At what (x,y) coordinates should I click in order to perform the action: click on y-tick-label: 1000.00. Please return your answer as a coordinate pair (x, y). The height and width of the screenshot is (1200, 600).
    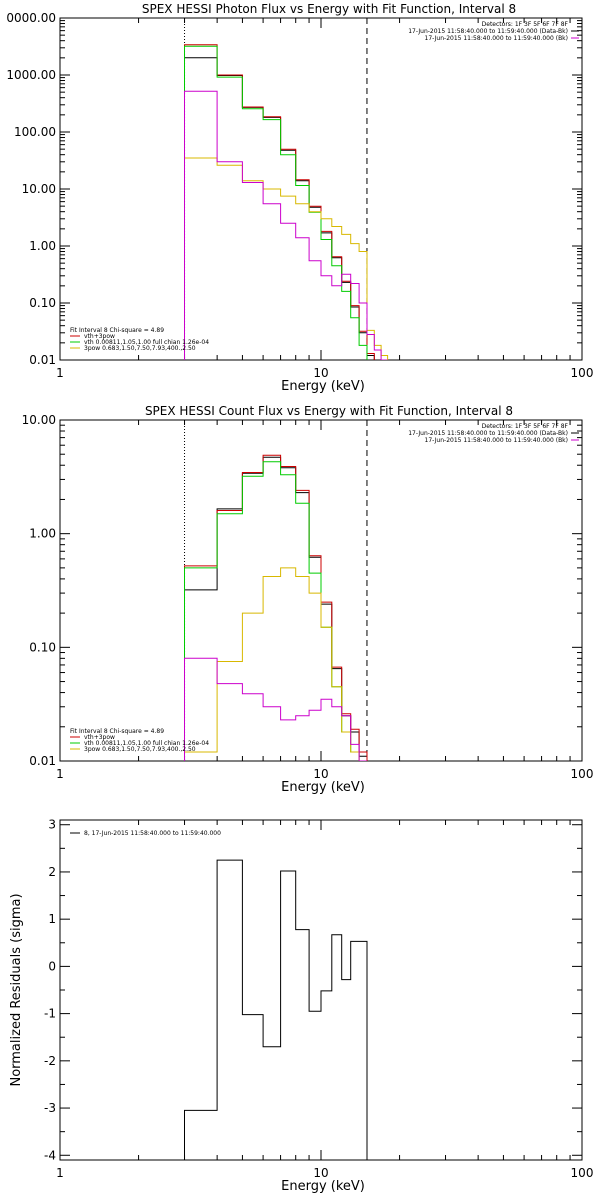
    Looking at the image, I should click on (31, 75).